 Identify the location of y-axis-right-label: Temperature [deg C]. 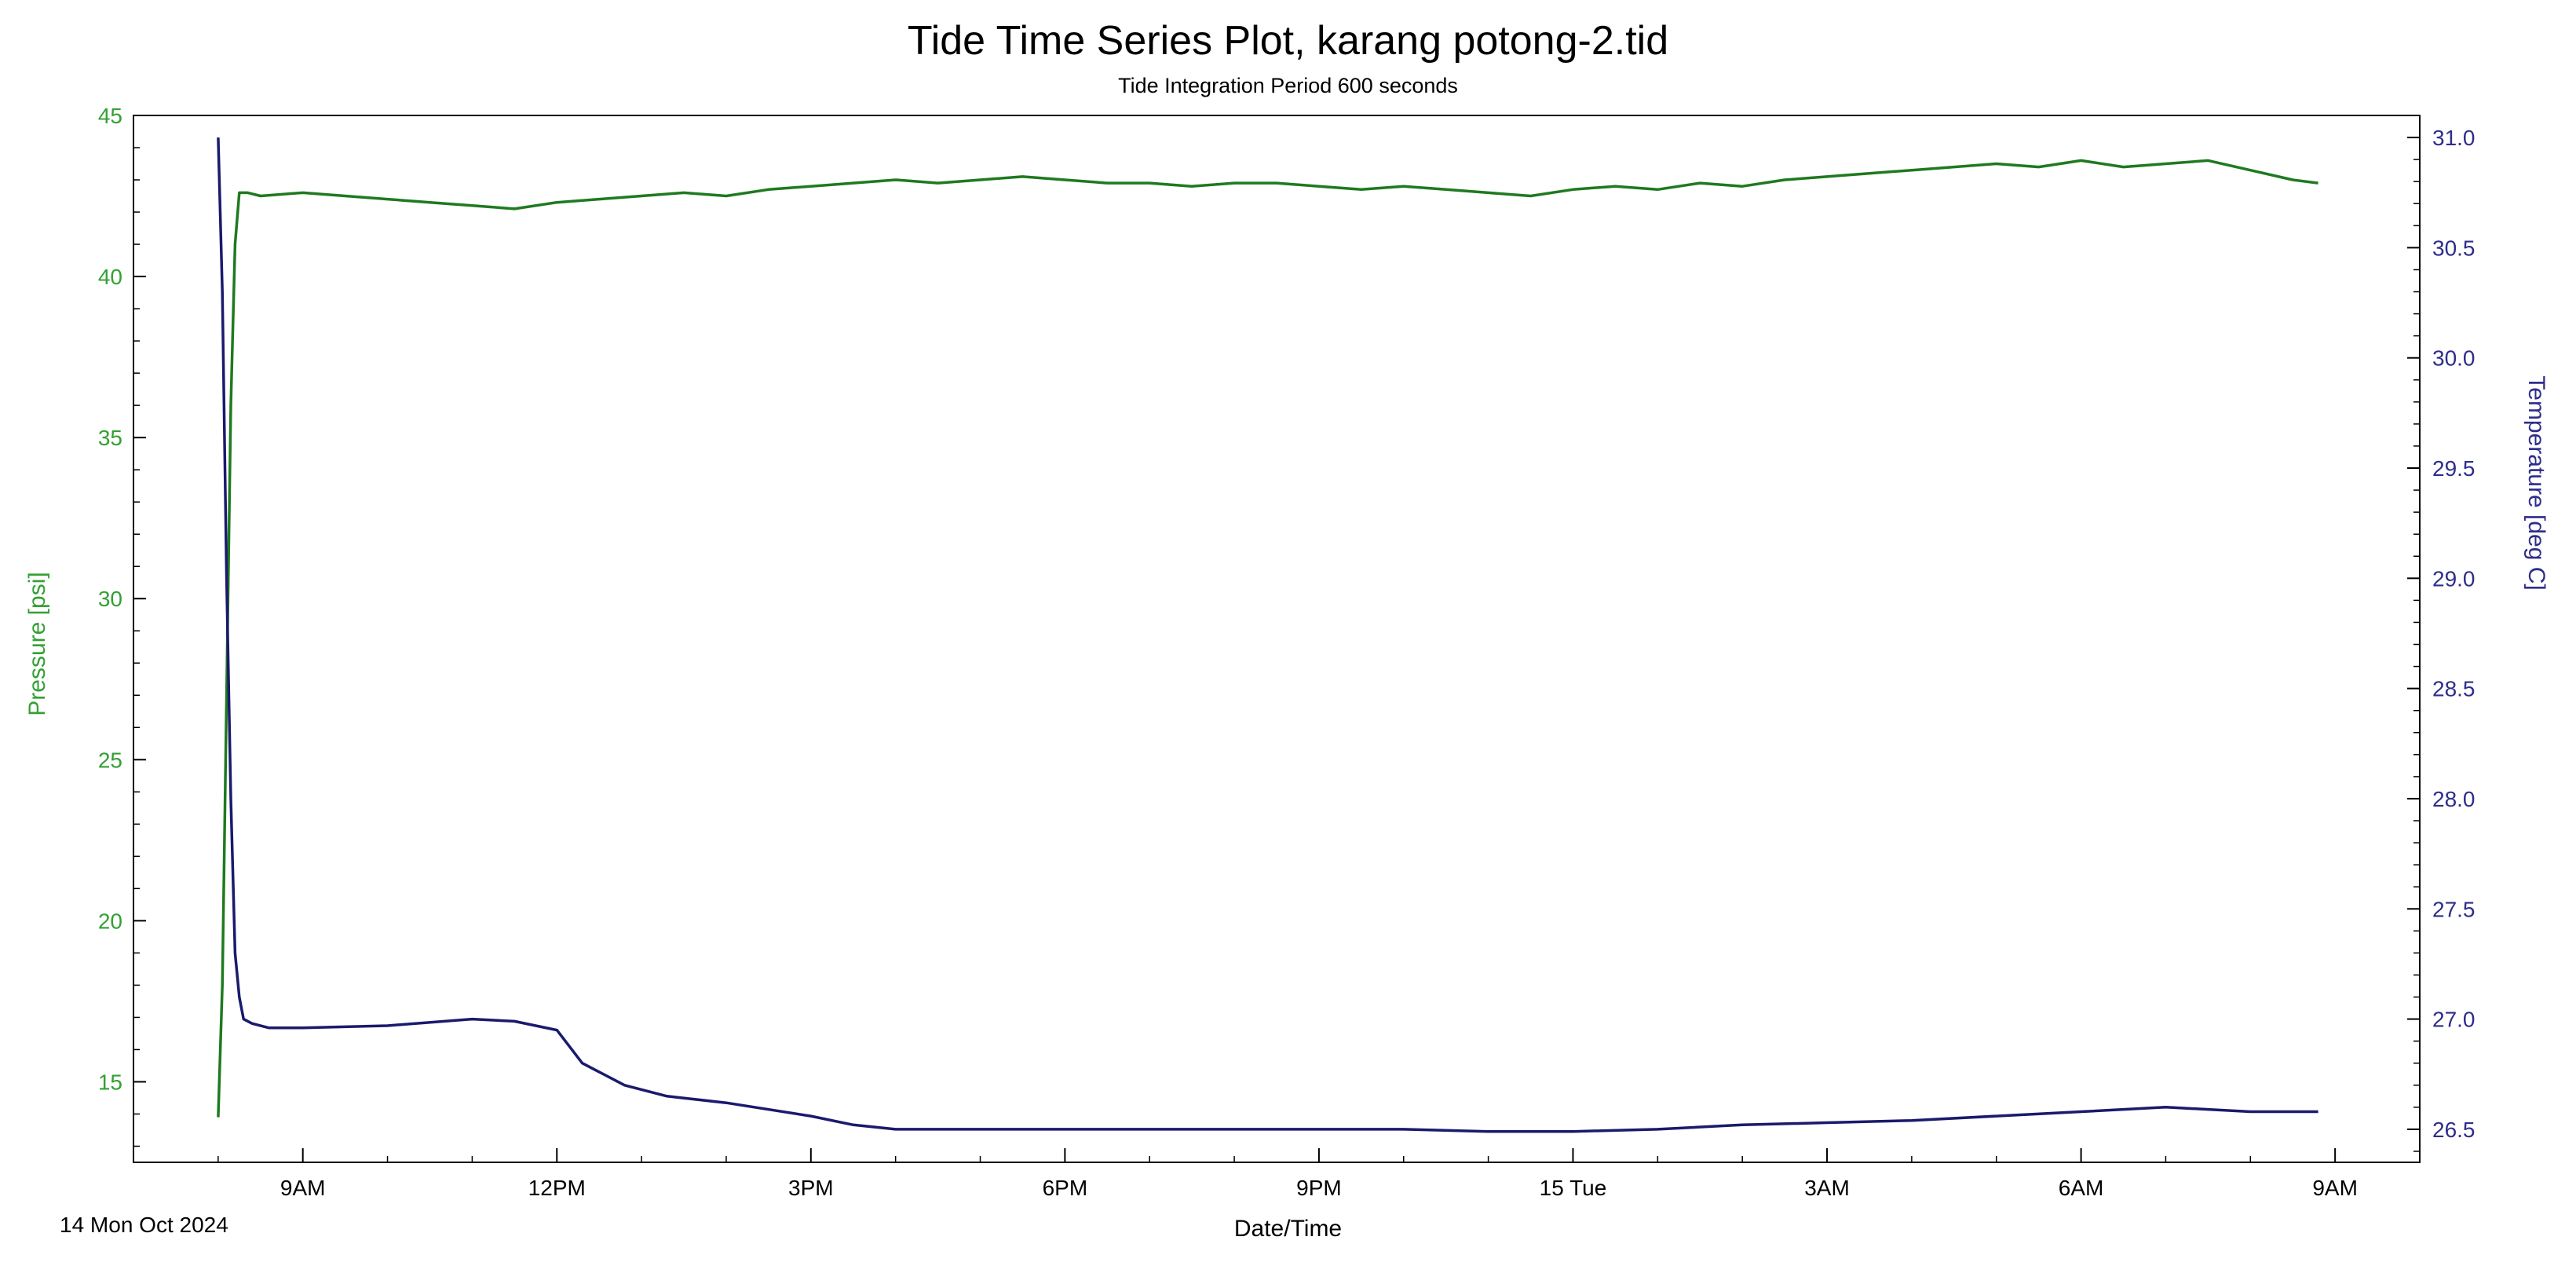
(2536, 483).